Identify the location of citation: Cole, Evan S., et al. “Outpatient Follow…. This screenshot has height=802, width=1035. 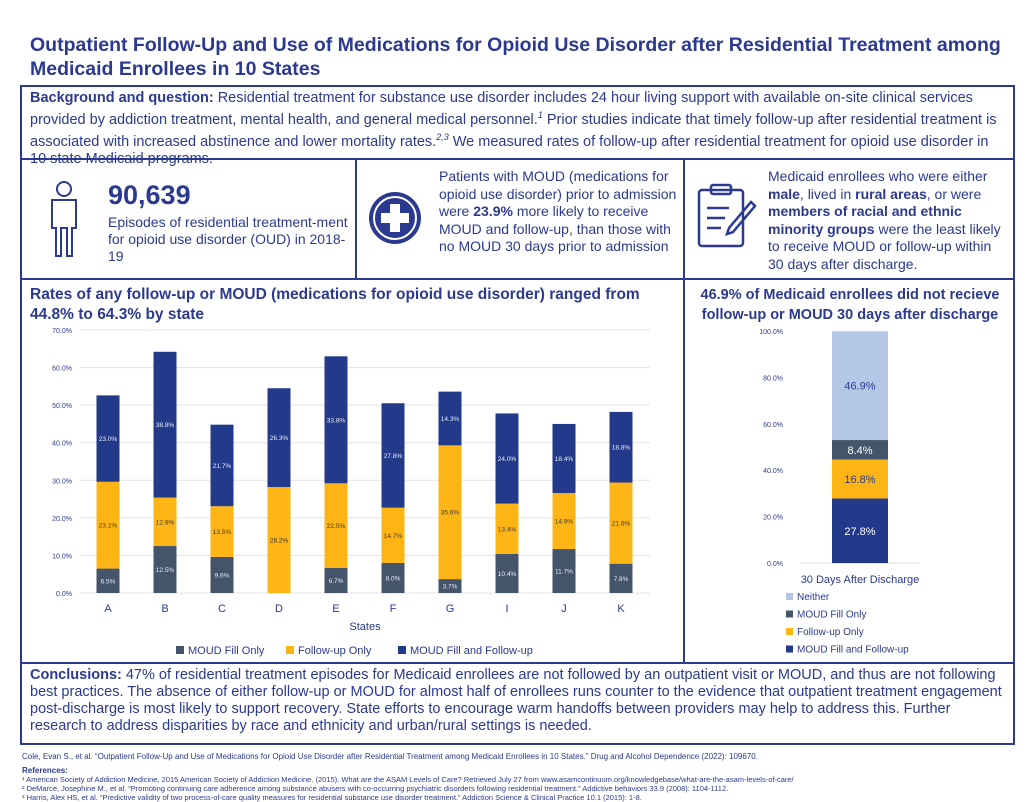
(390, 756).